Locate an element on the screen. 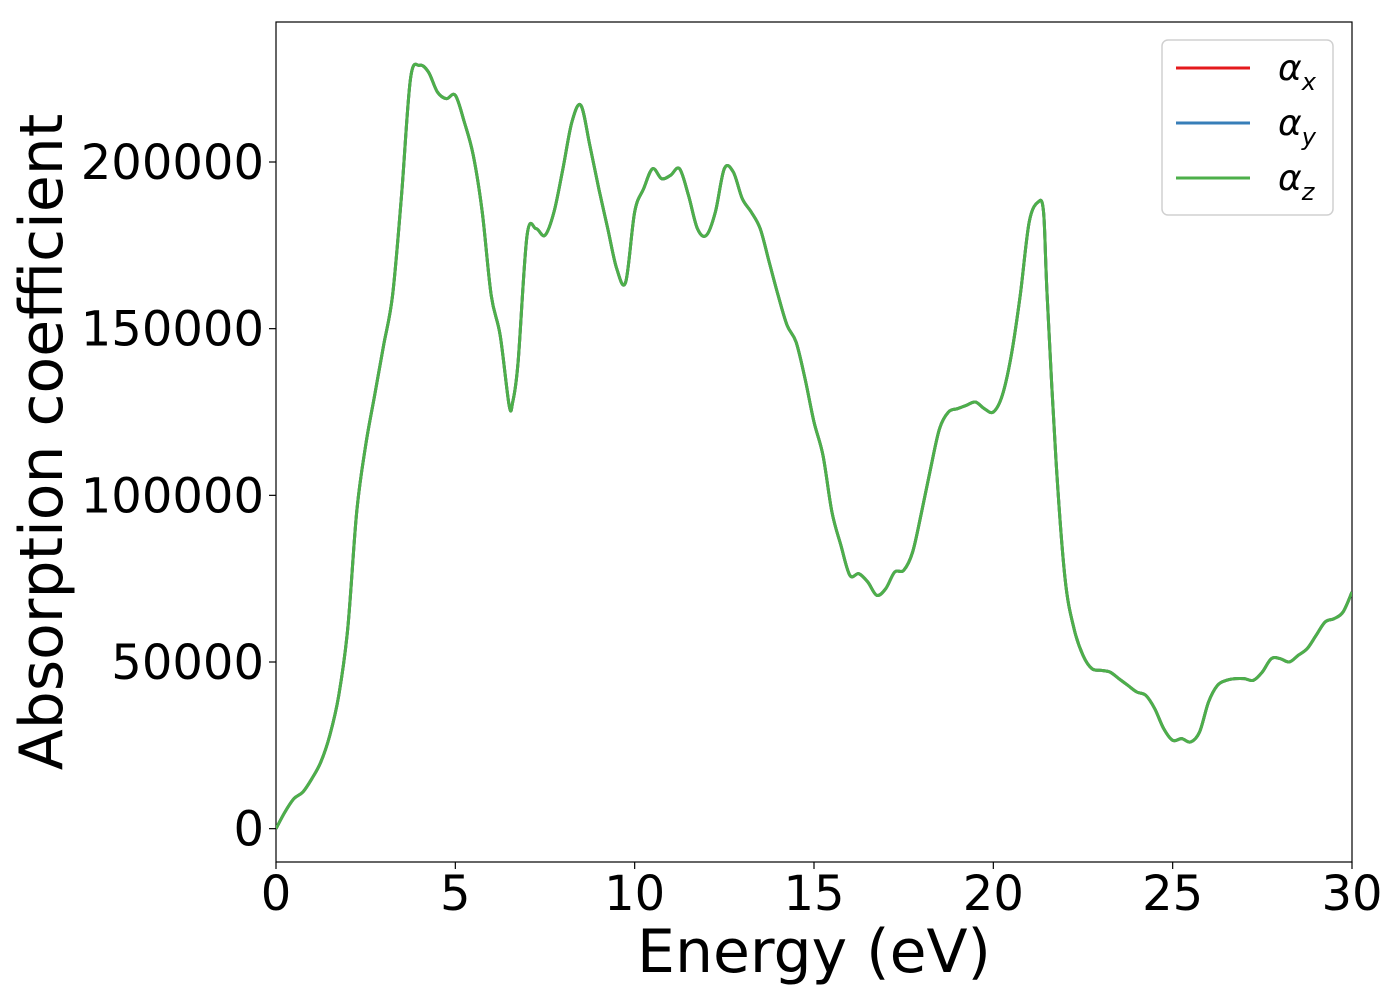 The width and height of the screenshot is (1400, 1000). x-tick-label: 30 is located at coordinates (1351, 894).